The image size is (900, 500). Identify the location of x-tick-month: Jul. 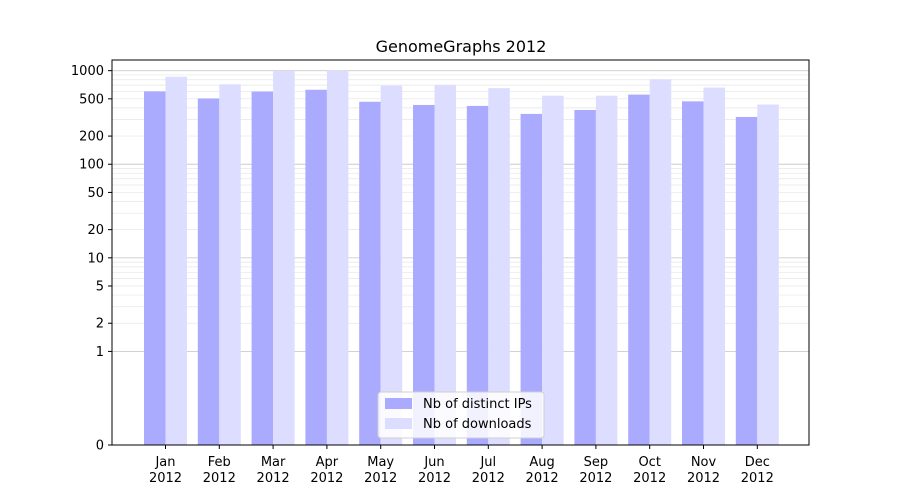
(487, 462).